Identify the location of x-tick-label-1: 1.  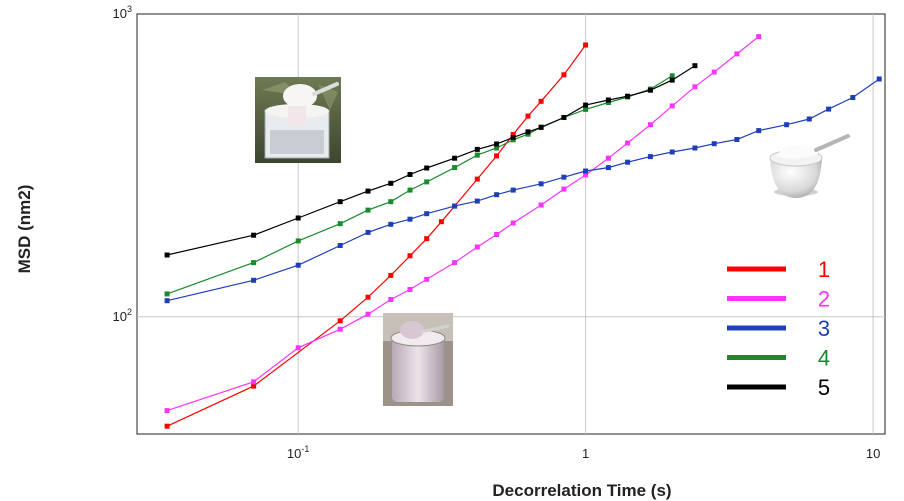
(585, 453).